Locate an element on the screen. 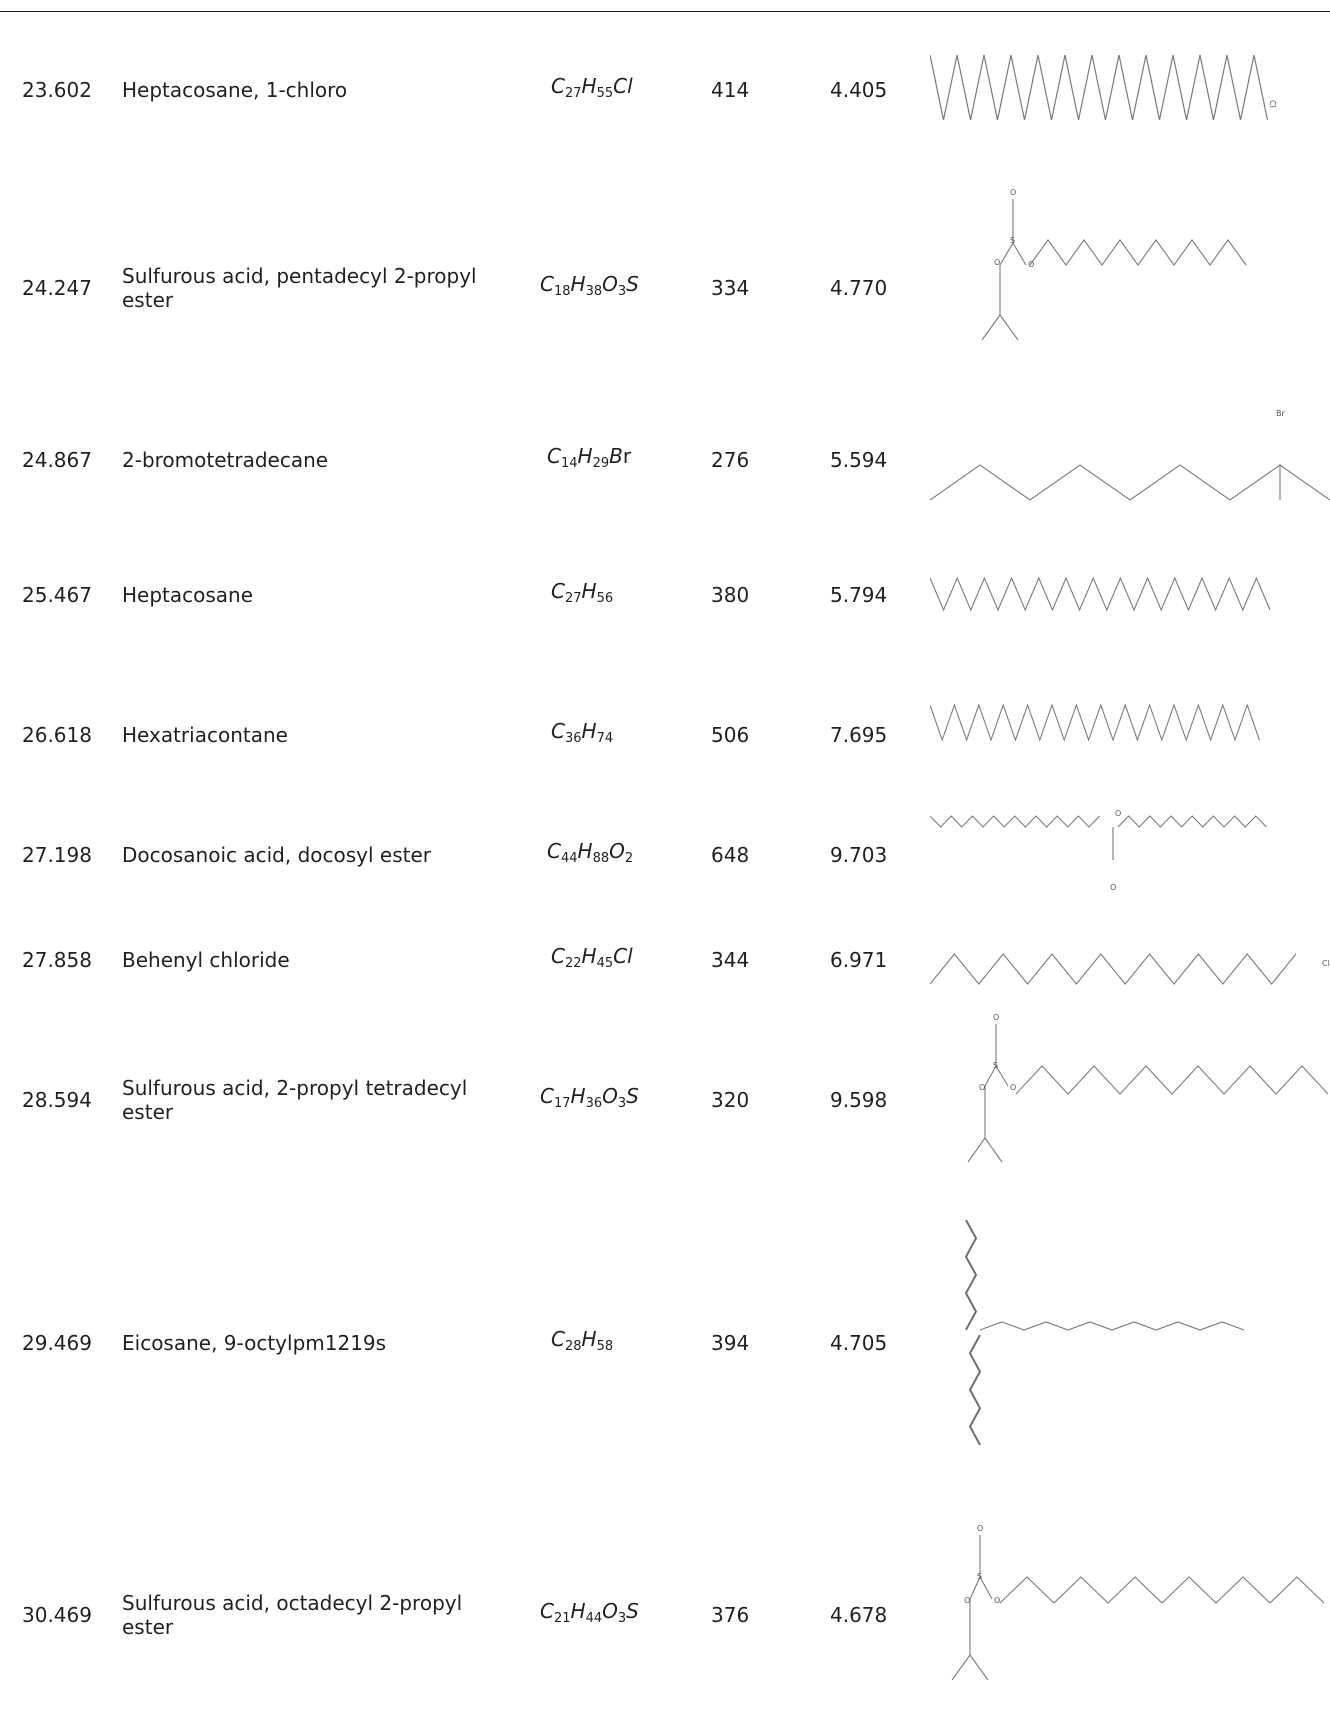 Image resolution: width=1330 pixels, height=1724 pixels. molecular-formula: C36H74 is located at coordinates (582, 732).